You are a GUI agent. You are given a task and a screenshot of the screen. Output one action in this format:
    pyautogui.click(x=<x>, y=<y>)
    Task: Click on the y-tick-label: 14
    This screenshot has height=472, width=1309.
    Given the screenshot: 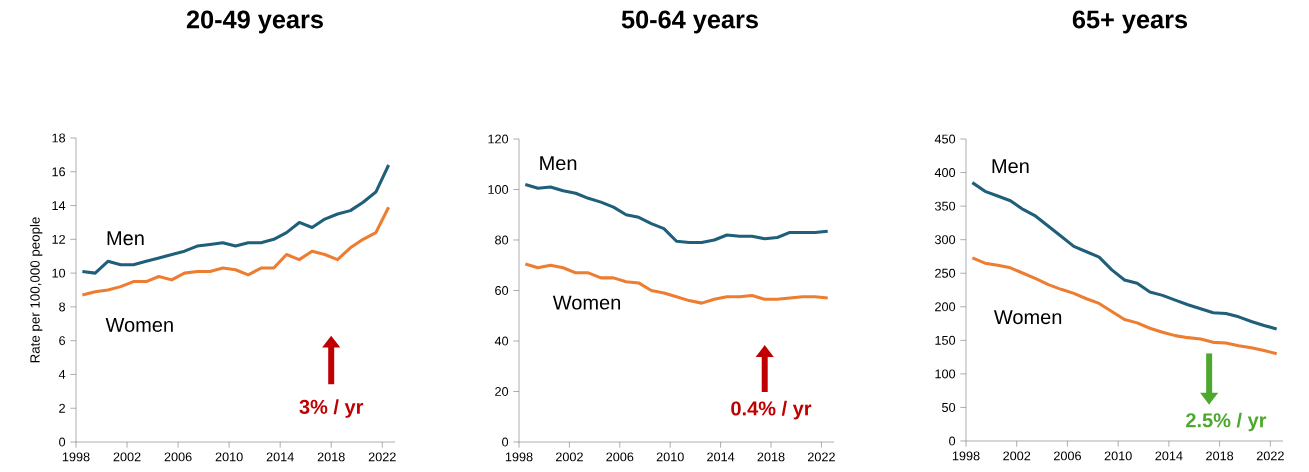 What is the action you would take?
    pyautogui.click(x=59, y=205)
    